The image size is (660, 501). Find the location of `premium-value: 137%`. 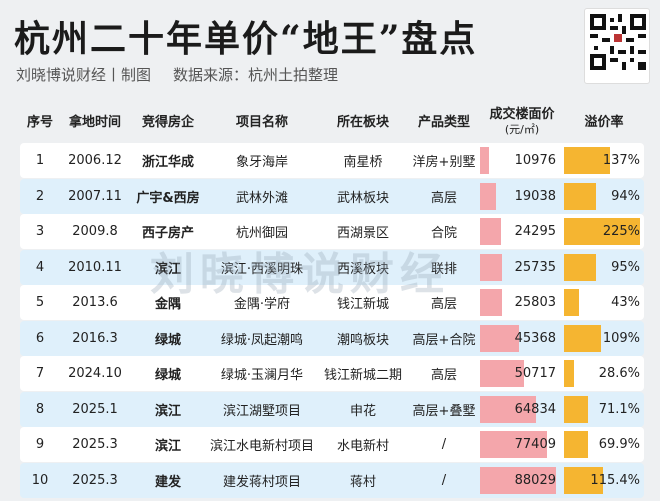

premium-value: 137% is located at coordinates (621, 160).